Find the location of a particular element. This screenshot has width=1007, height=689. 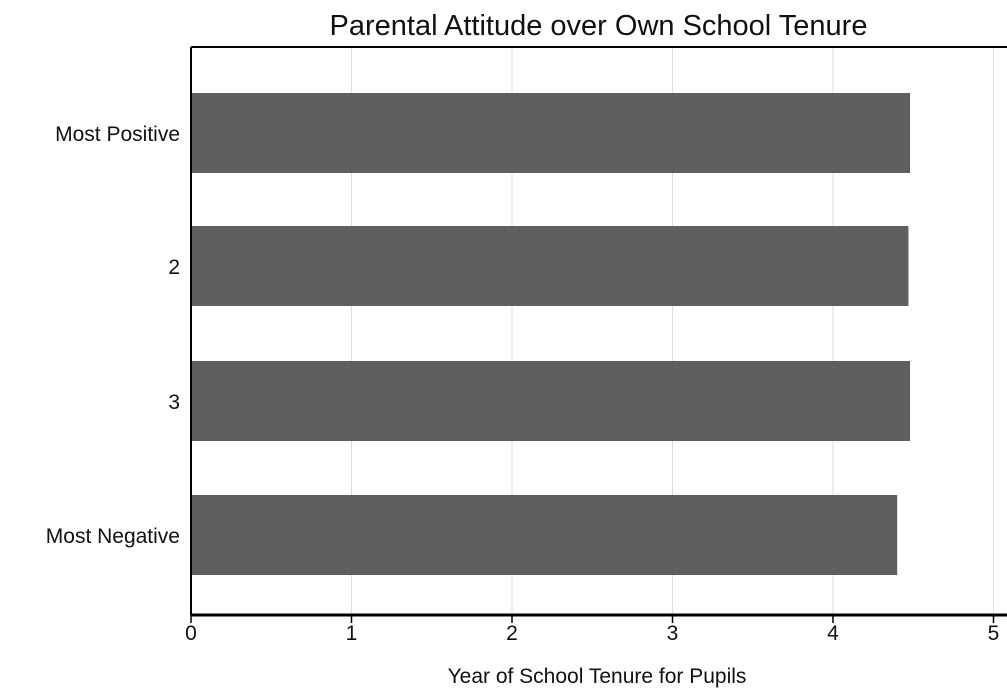

x-tick-label: 5 is located at coordinates (994, 633).